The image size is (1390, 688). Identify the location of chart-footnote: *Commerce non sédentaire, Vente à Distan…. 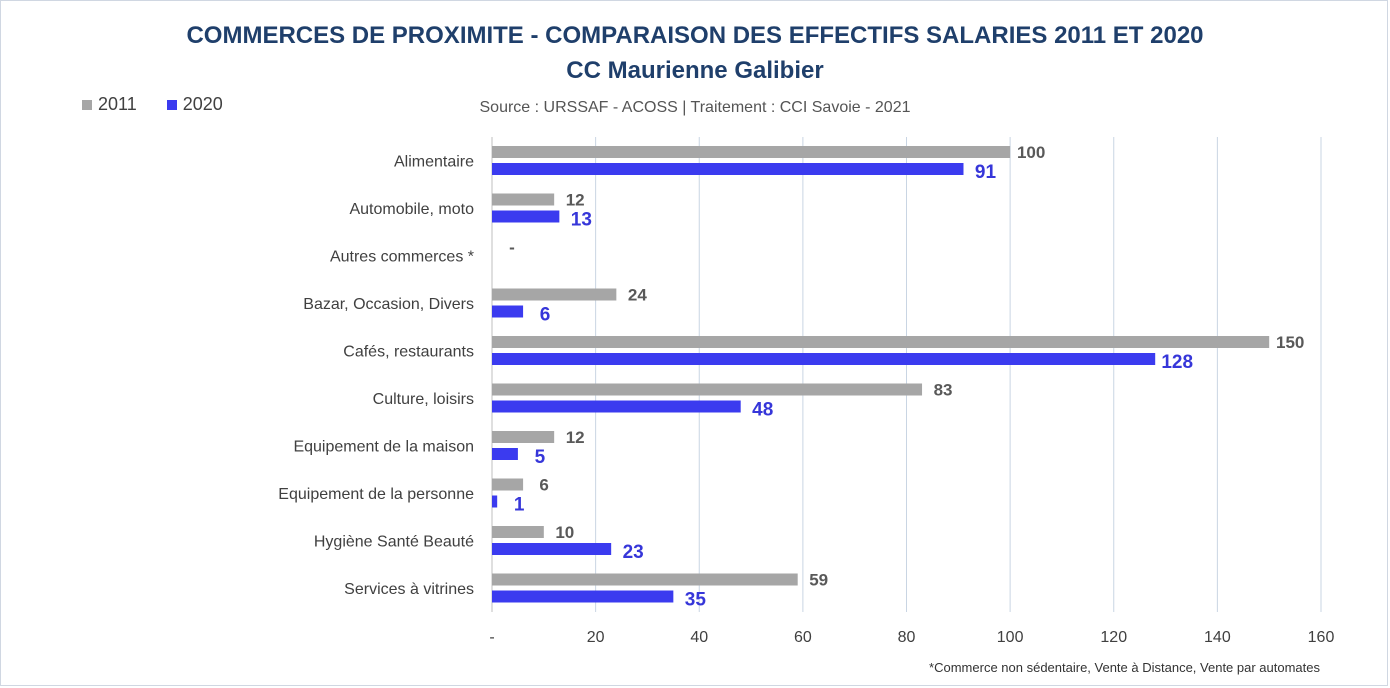
(1124, 667).